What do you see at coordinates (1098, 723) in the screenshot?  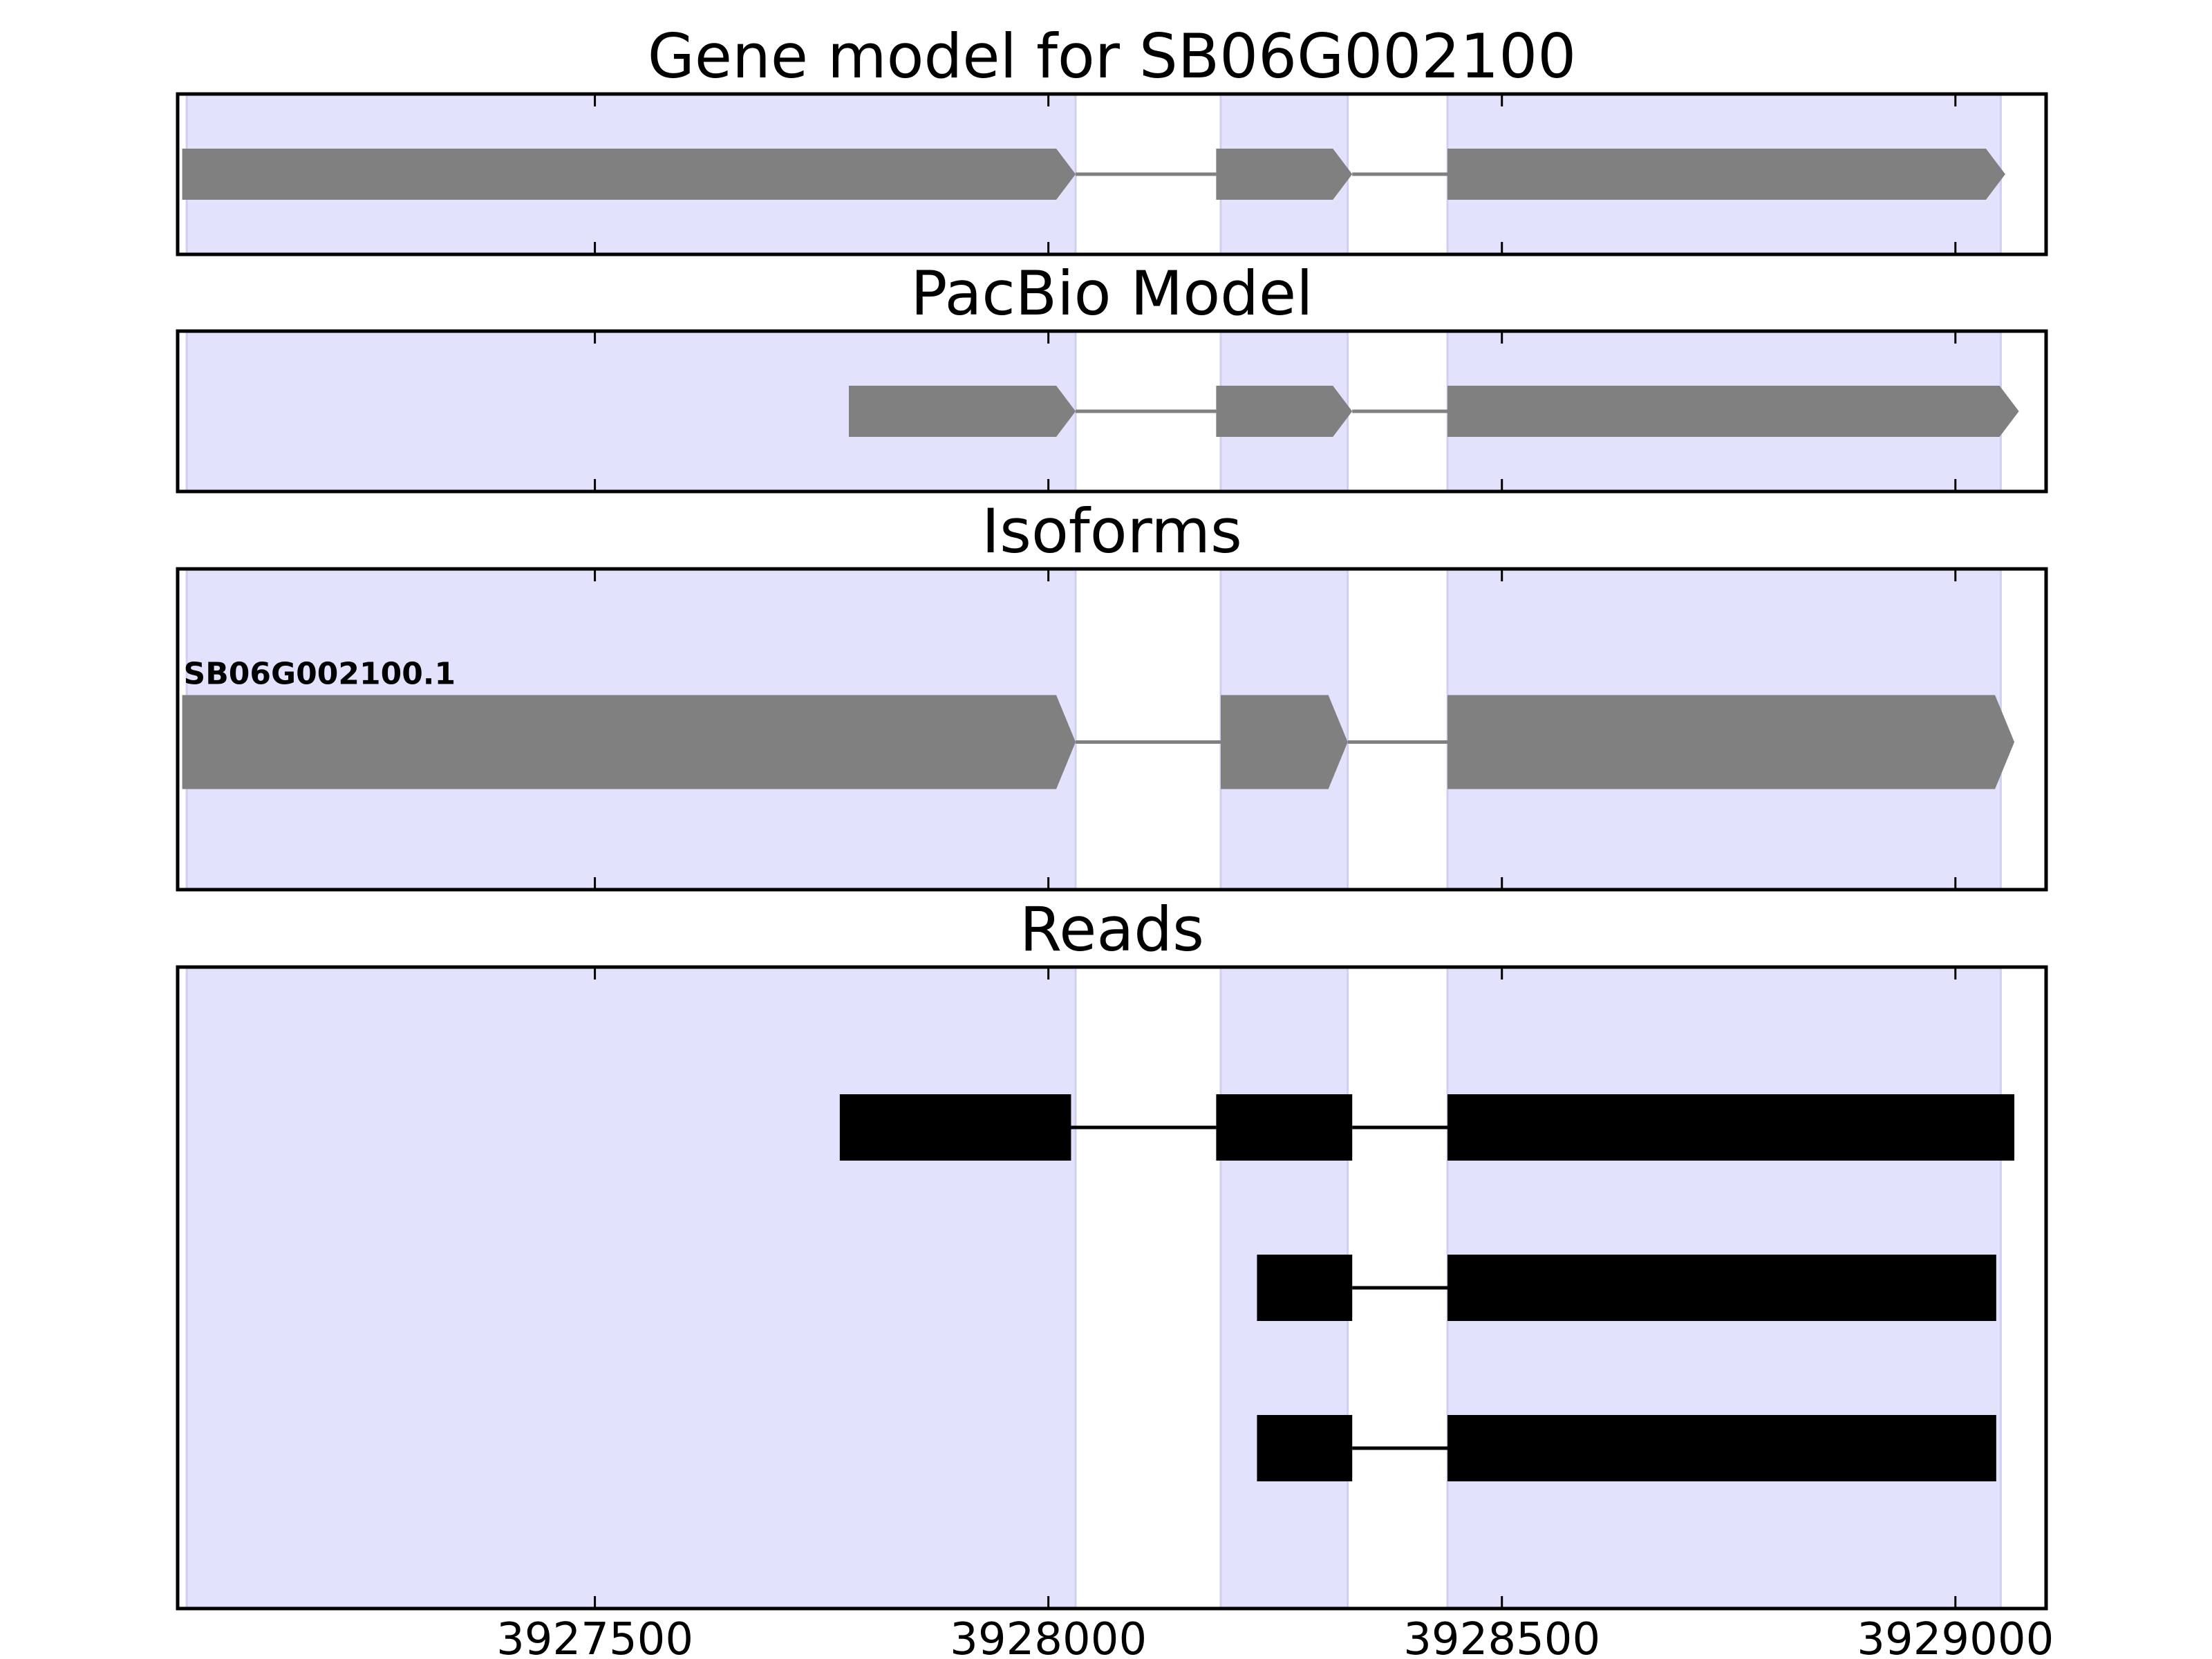 I see `transcript-track: SB06G002100.1` at bounding box center [1098, 723].